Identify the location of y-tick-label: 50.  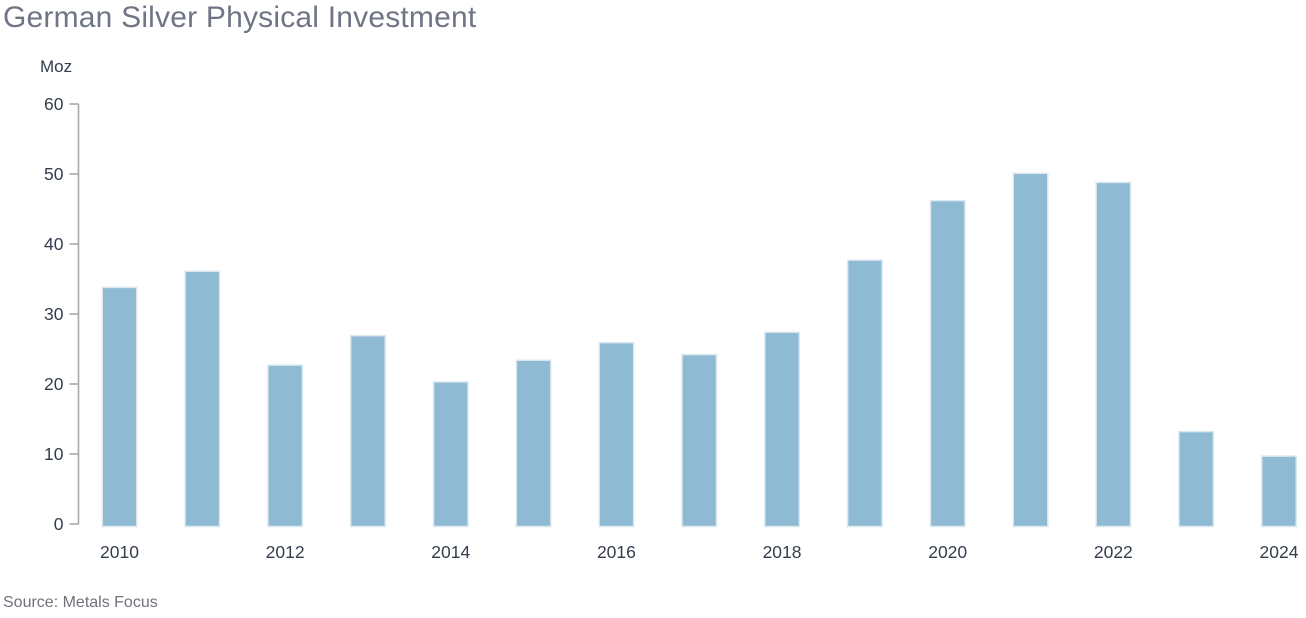
(54, 174).